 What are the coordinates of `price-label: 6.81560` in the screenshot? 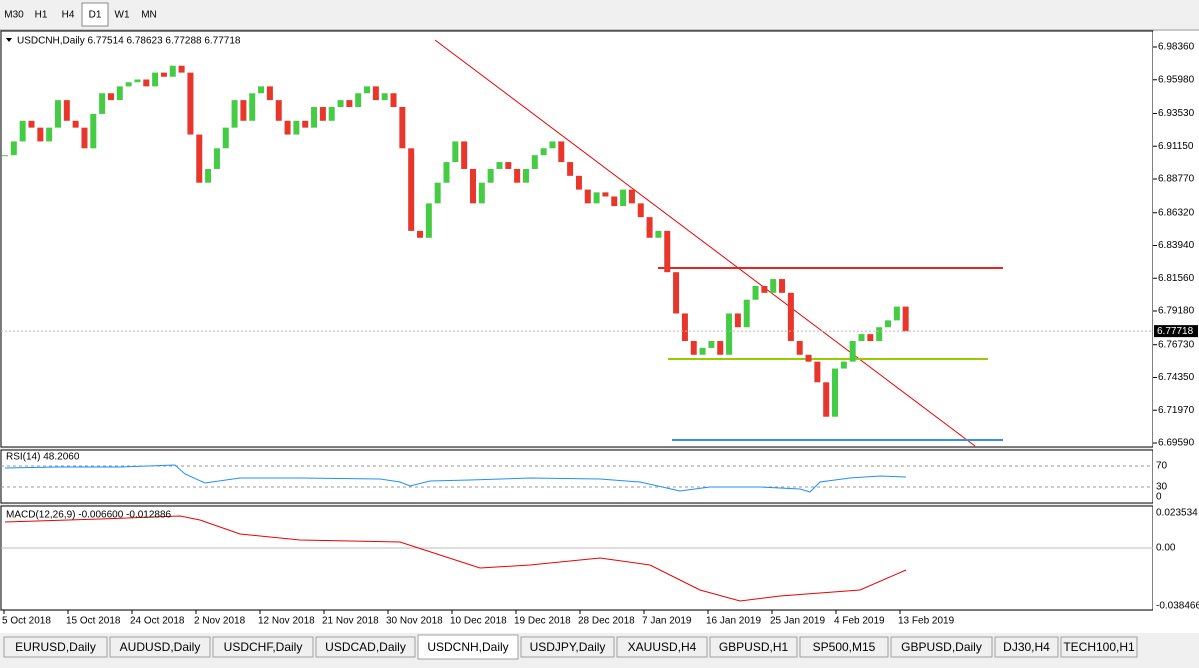 It's located at (1176, 278).